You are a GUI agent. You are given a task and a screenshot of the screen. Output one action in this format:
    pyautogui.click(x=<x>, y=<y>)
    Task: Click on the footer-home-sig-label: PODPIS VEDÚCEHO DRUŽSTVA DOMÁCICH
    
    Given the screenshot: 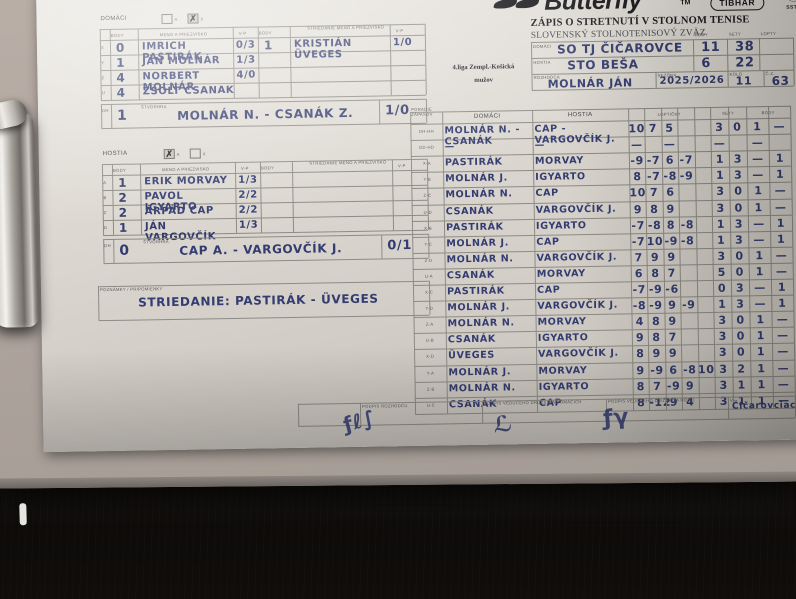 What is the action you would take?
    pyautogui.click(x=532, y=402)
    